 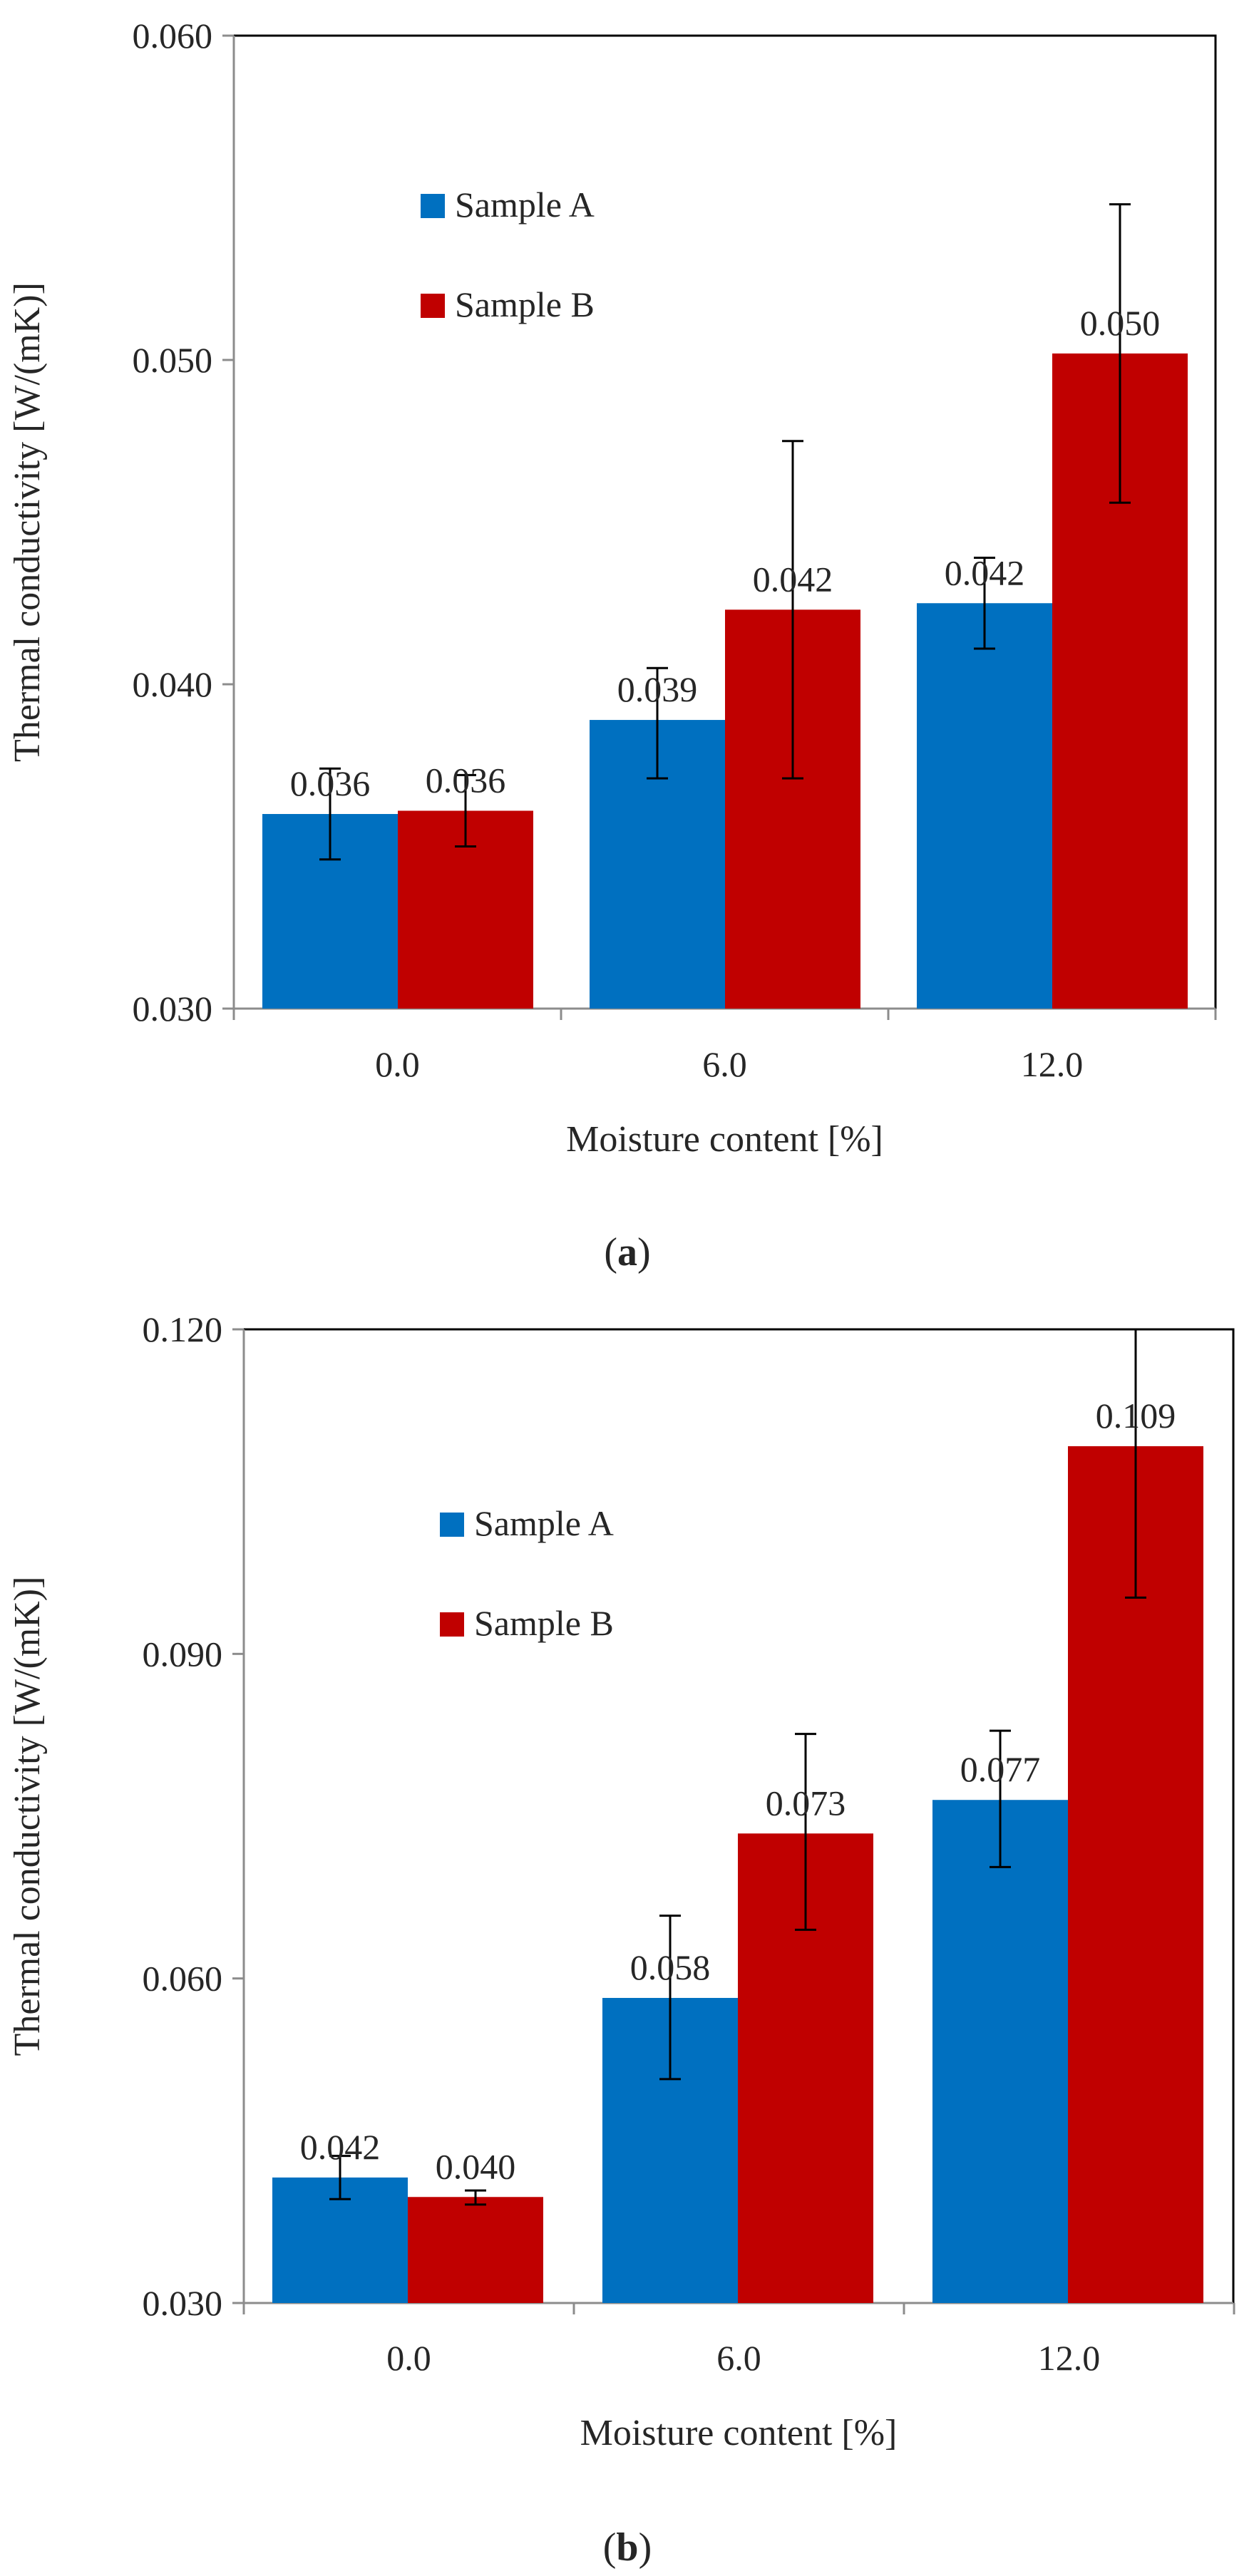 I want to click on y-tick-label: 0.040, so click(x=173, y=684).